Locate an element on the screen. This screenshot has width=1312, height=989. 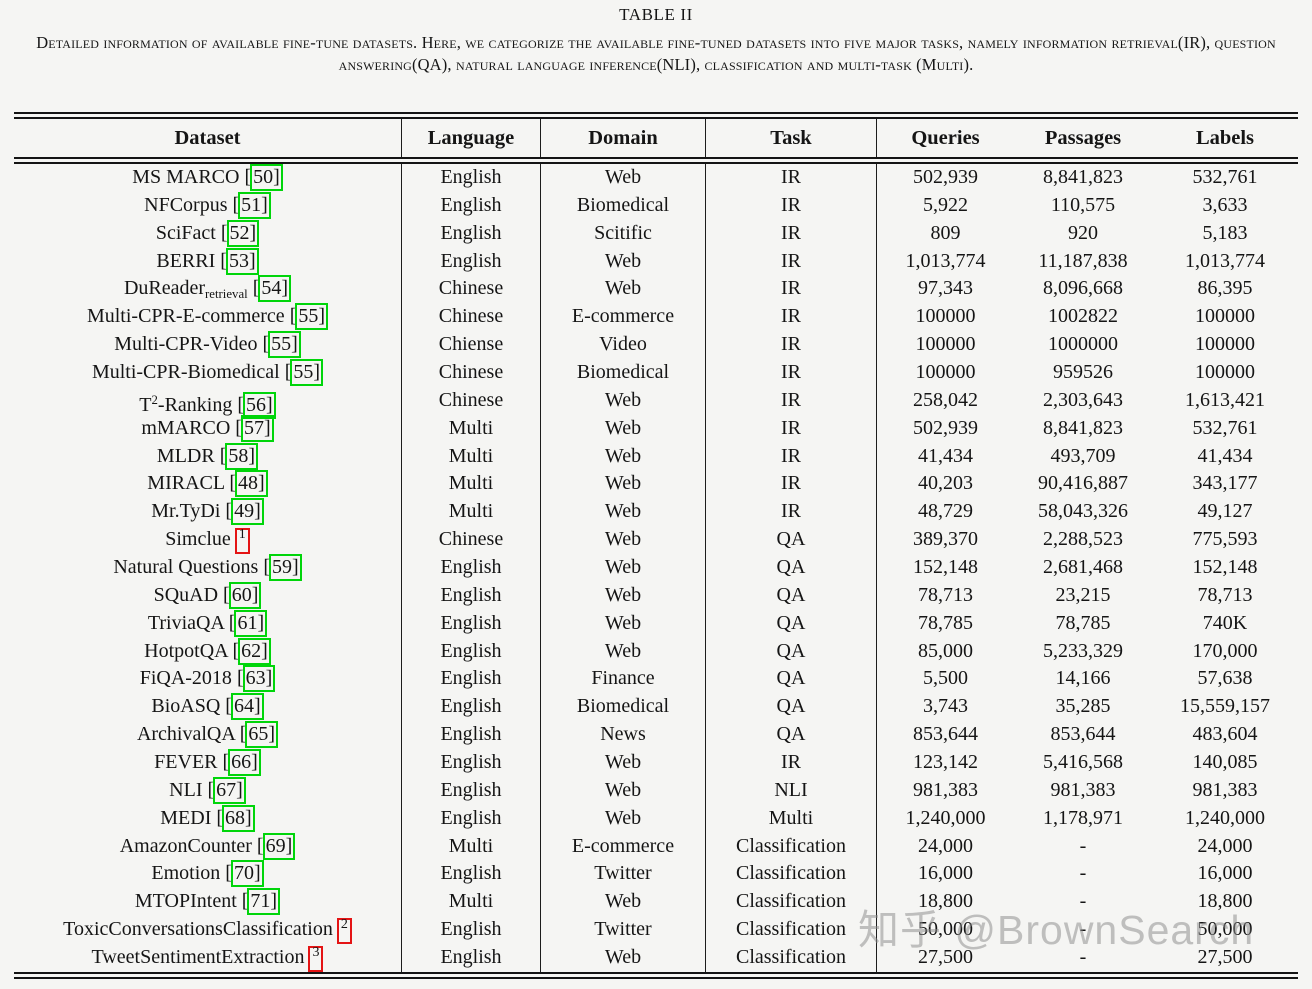
cell-domain: E-commerce is located at coordinates (623, 317).